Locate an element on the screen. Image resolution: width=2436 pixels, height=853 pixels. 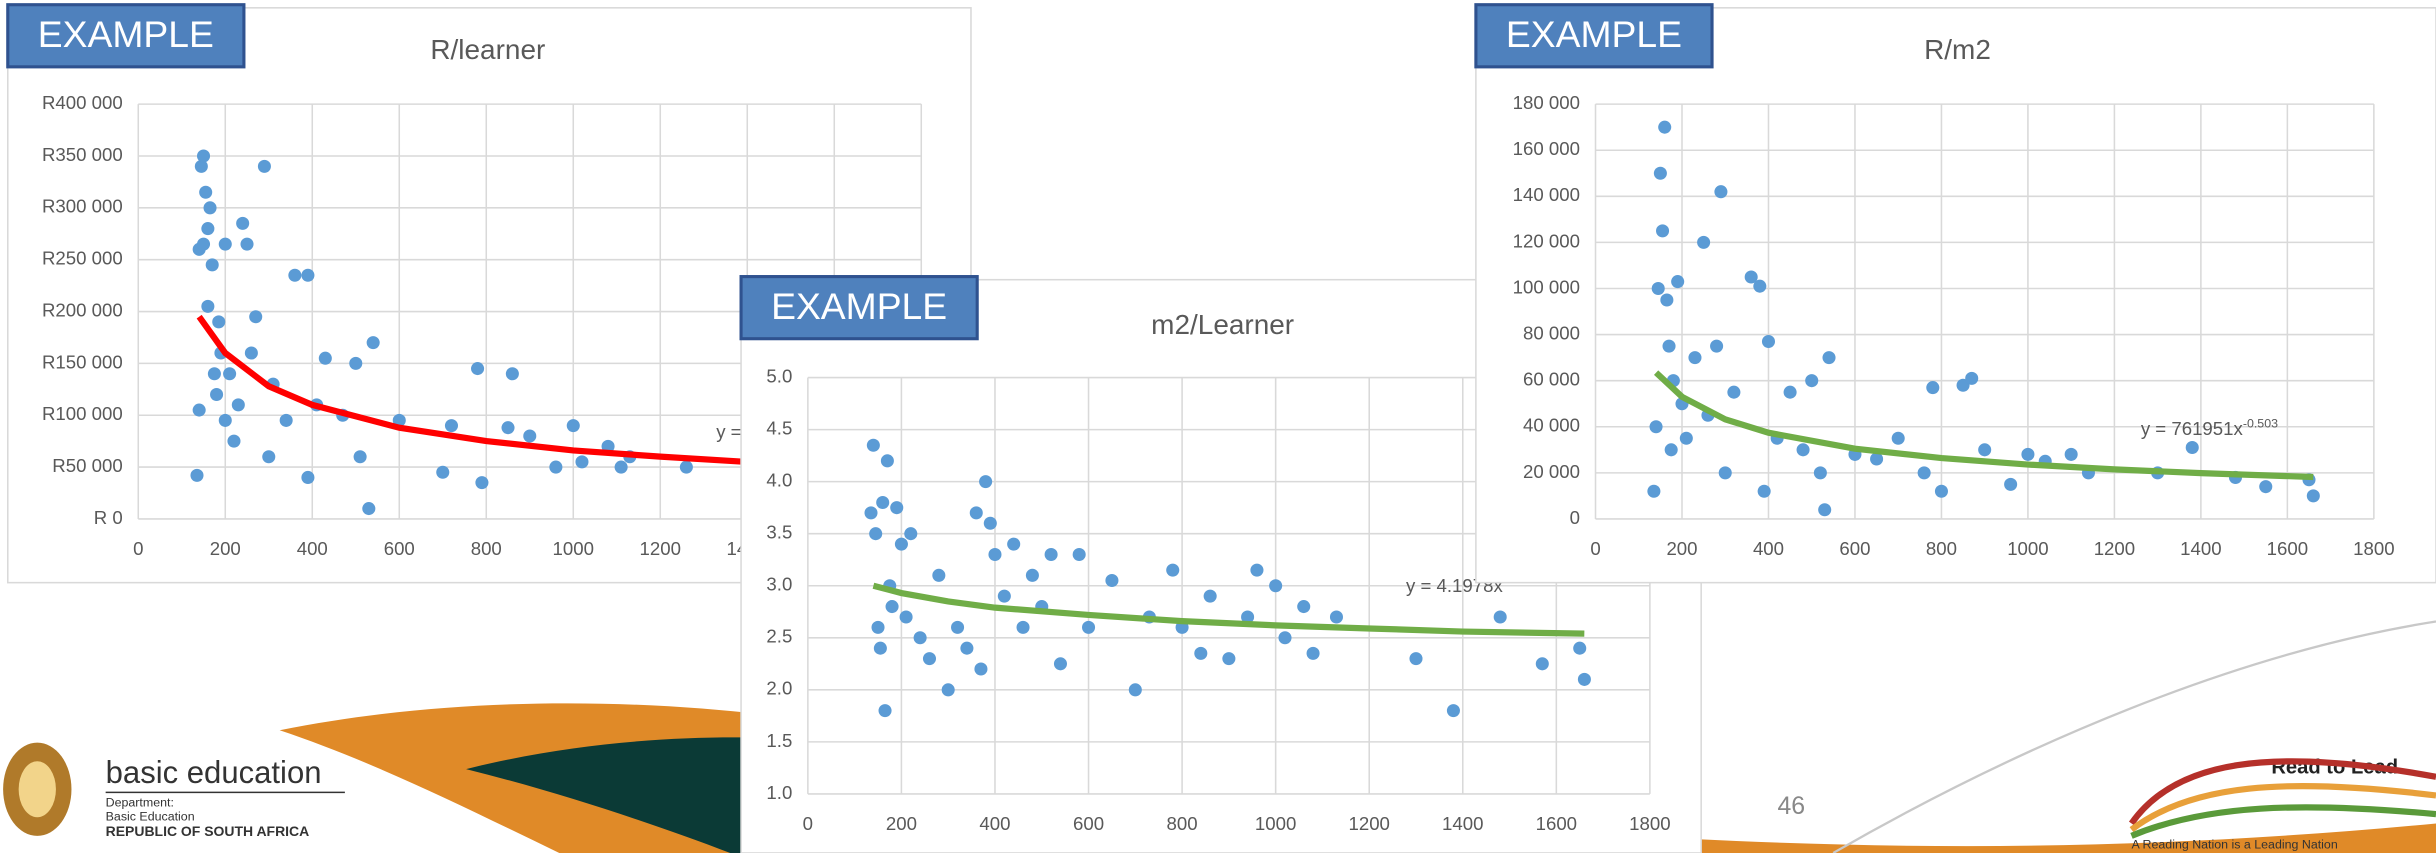
y-tick-label: 1.5 is located at coordinates (779, 740).